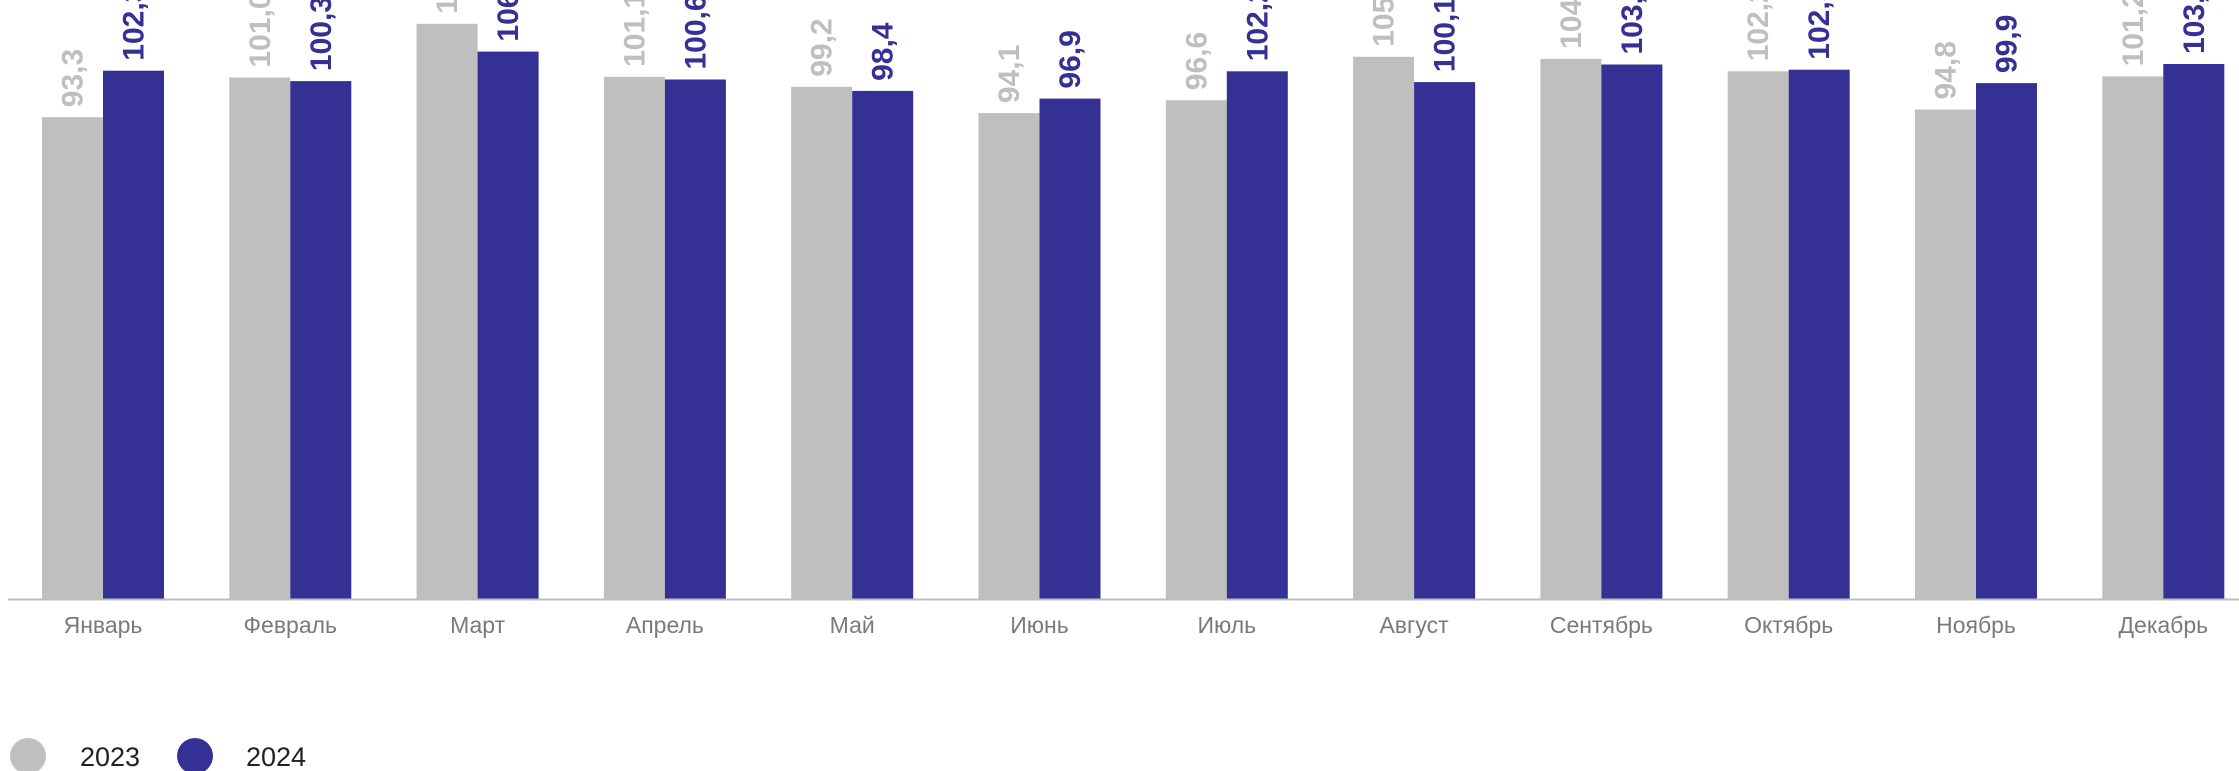 This screenshot has height=771, width=2239. What do you see at coordinates (447, 7) in the screenshot?
I see `value-label-2023-3: 111,4` at bounding box center [447, 7].